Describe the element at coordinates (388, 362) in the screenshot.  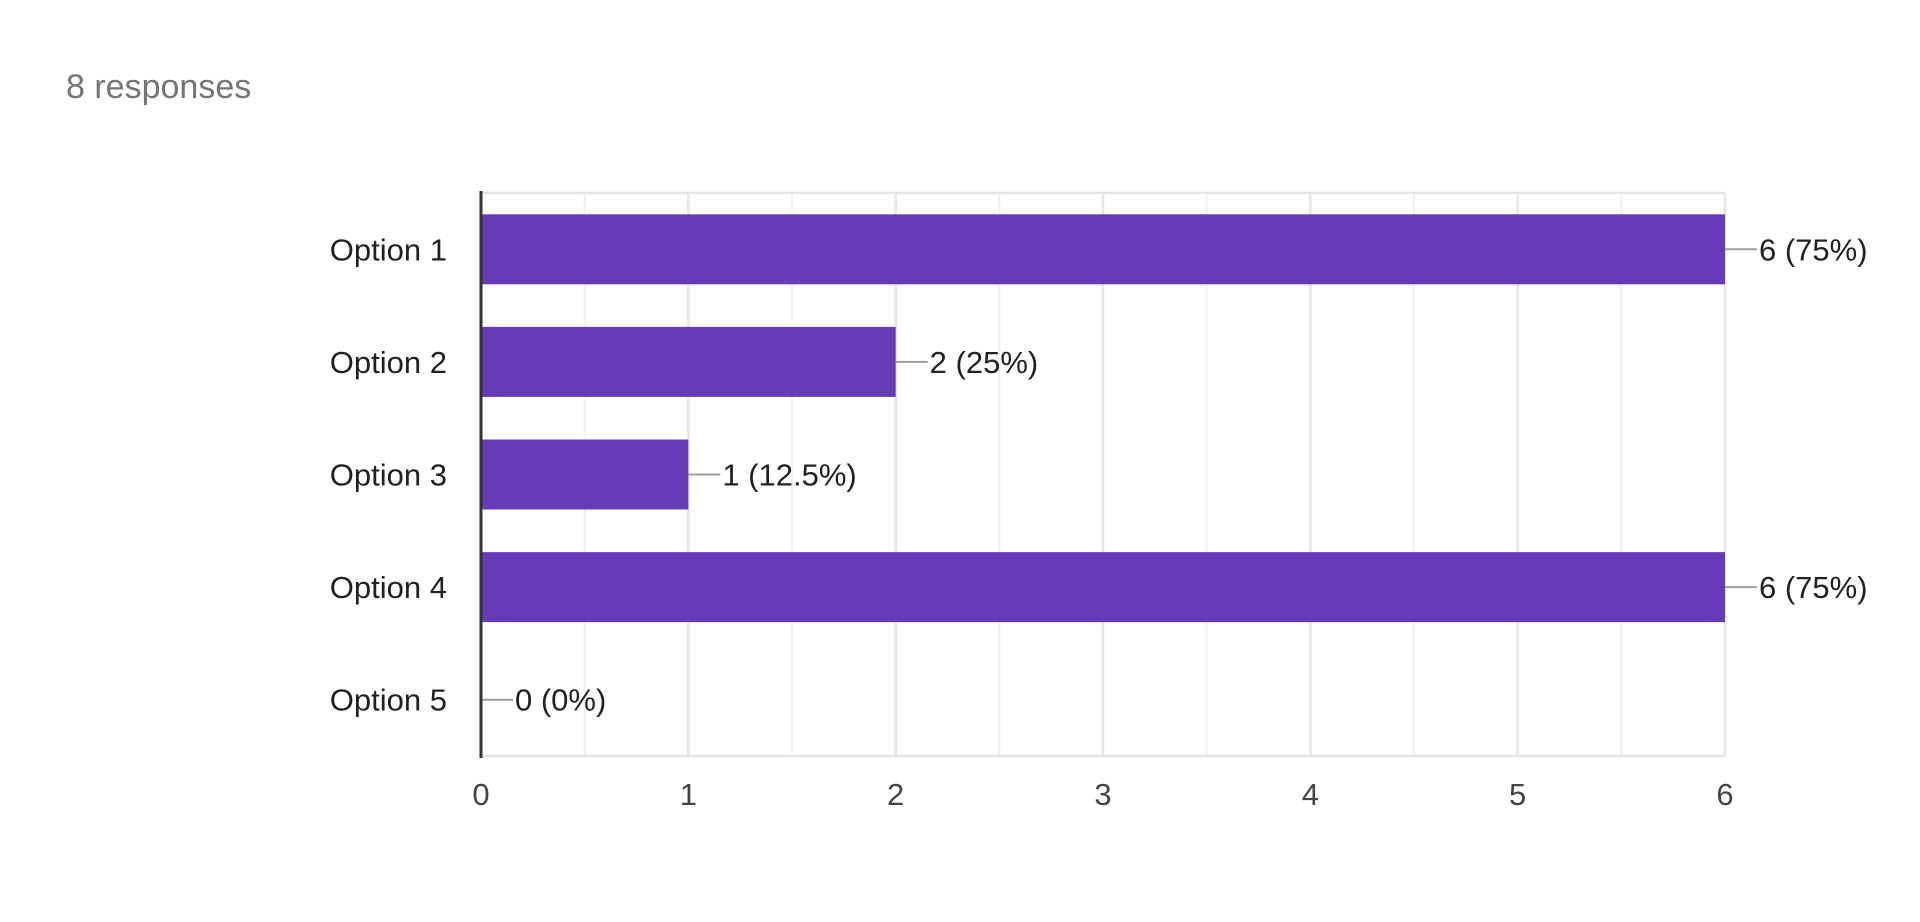
I see `category-label: Option 2` at that location.